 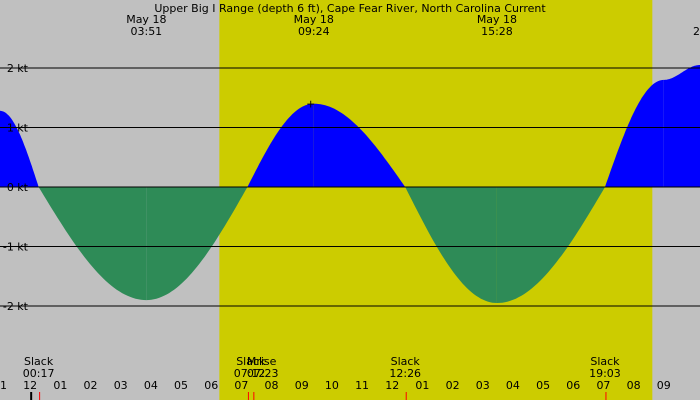 I want to click on bottom-event-time: 07:23, so click(x=263, y=373).